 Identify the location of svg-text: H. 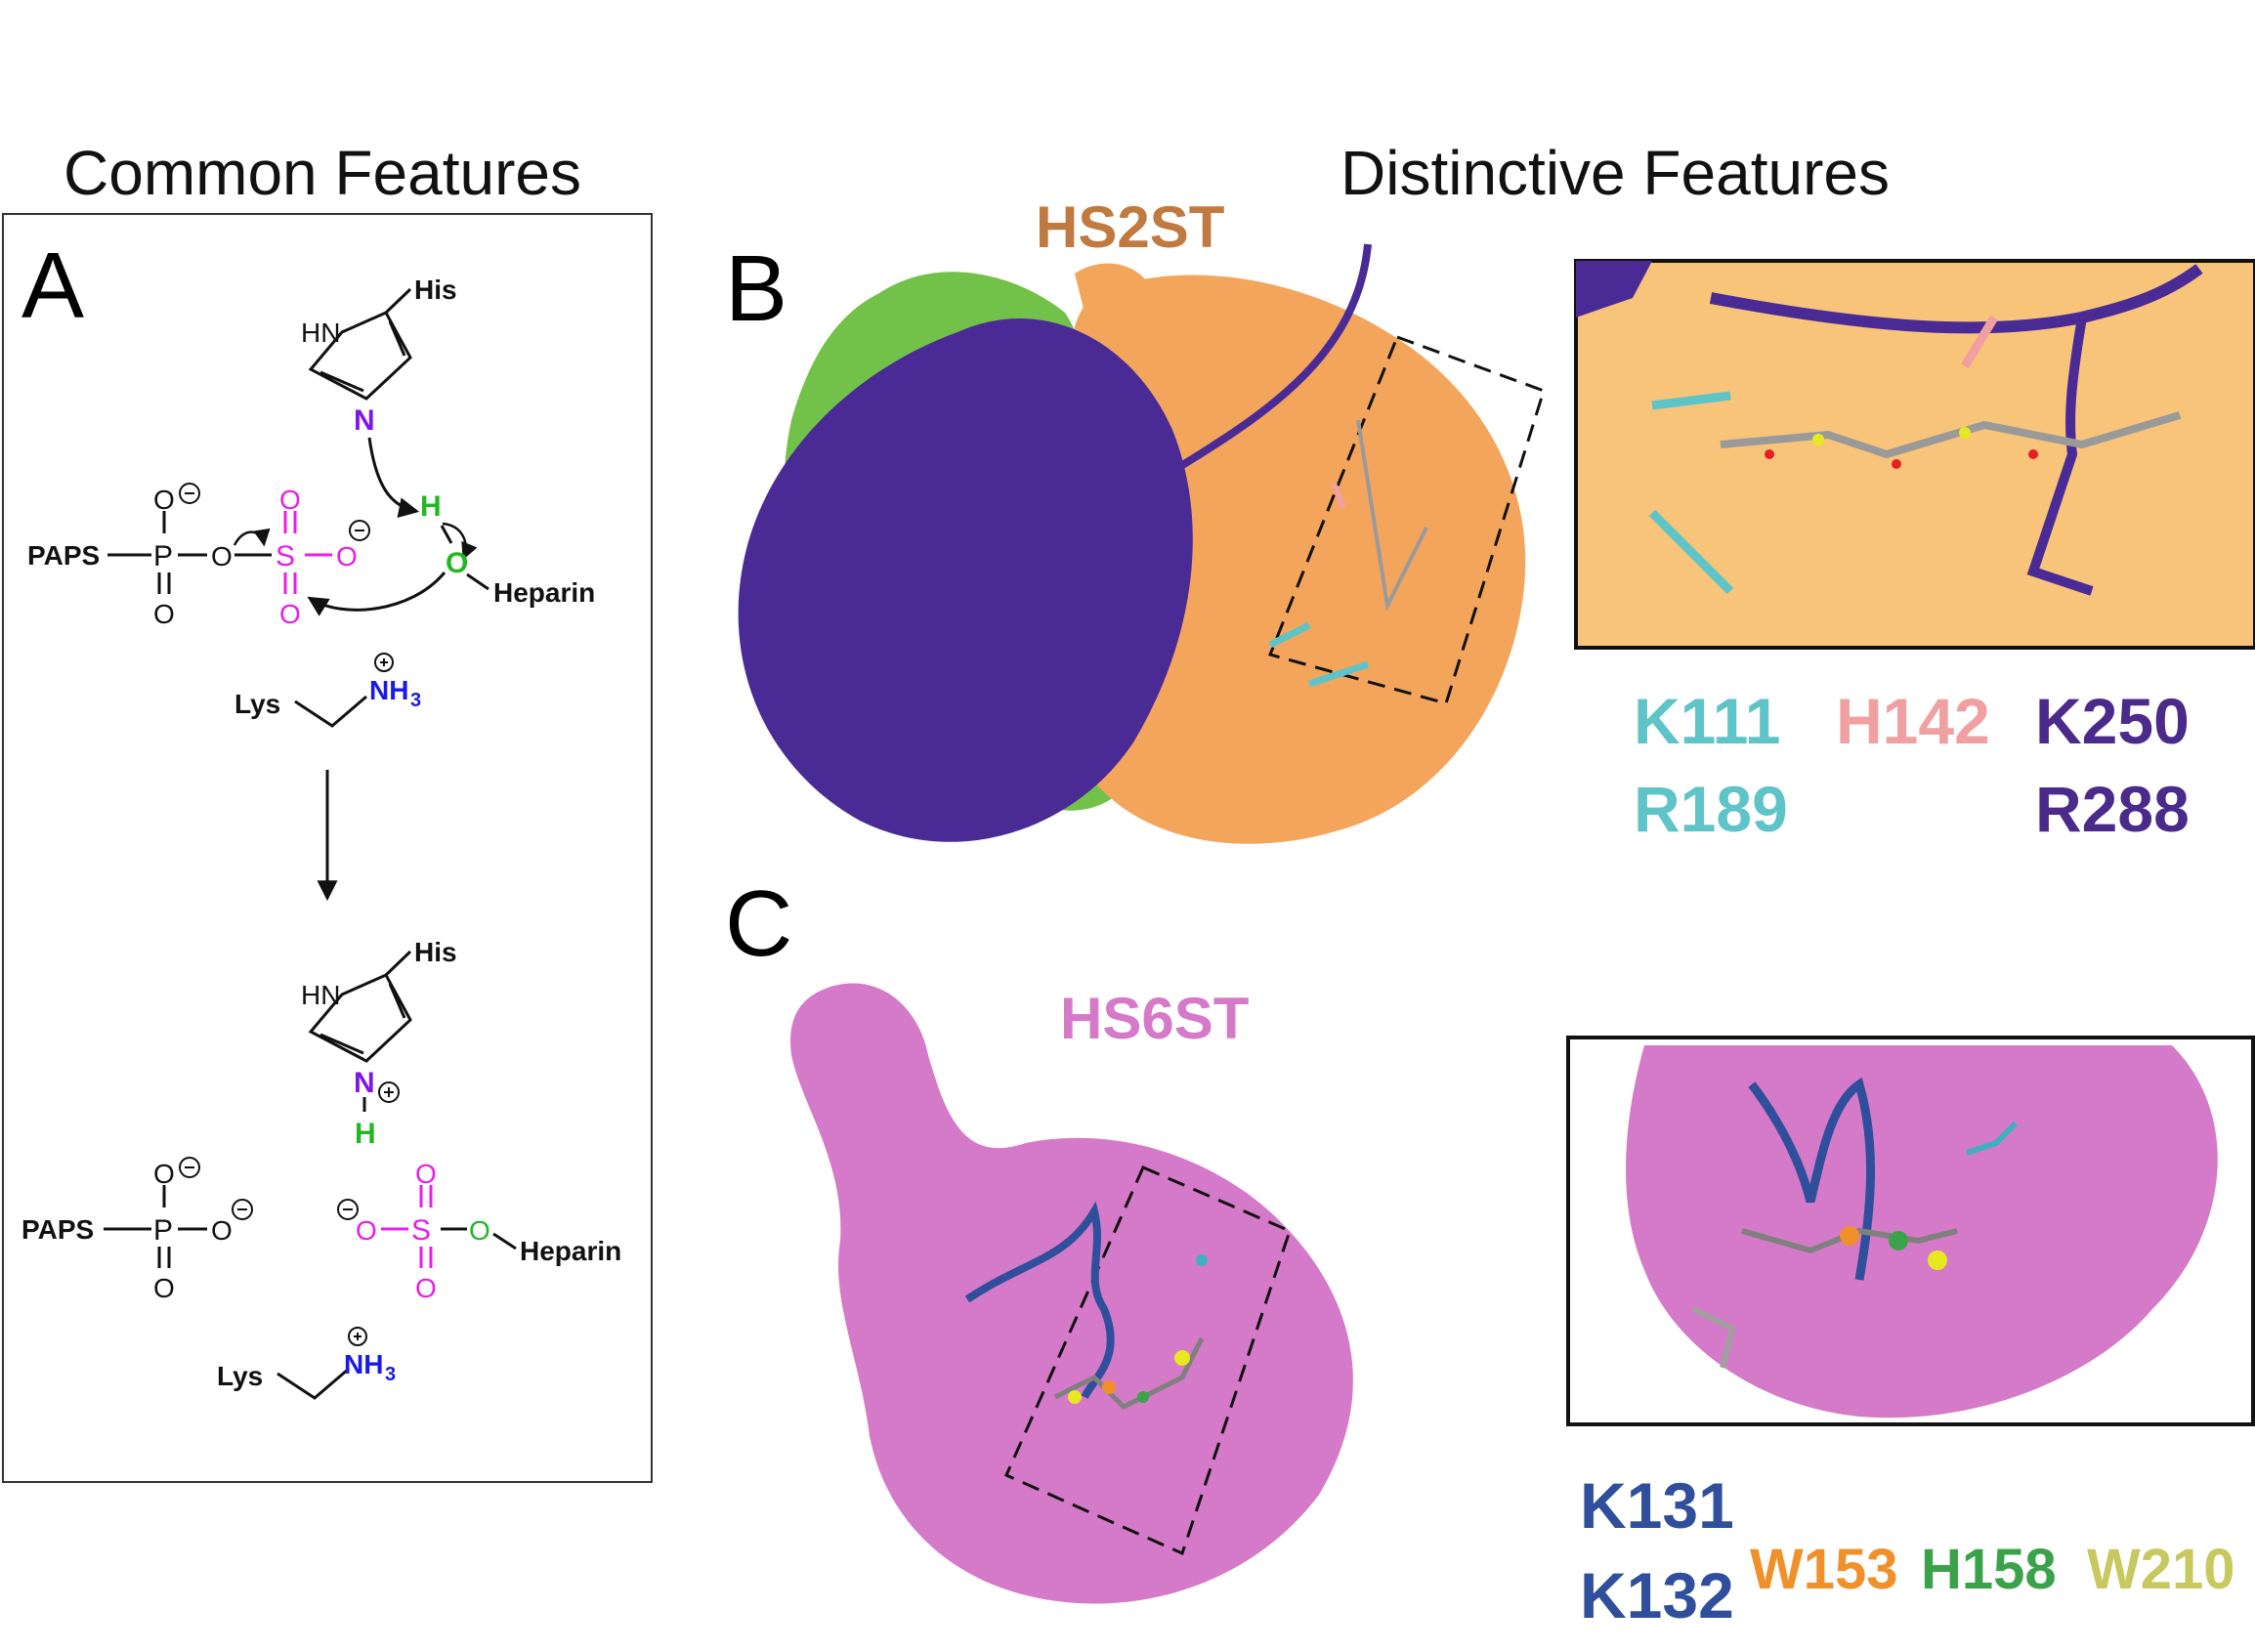
(365, 1134).